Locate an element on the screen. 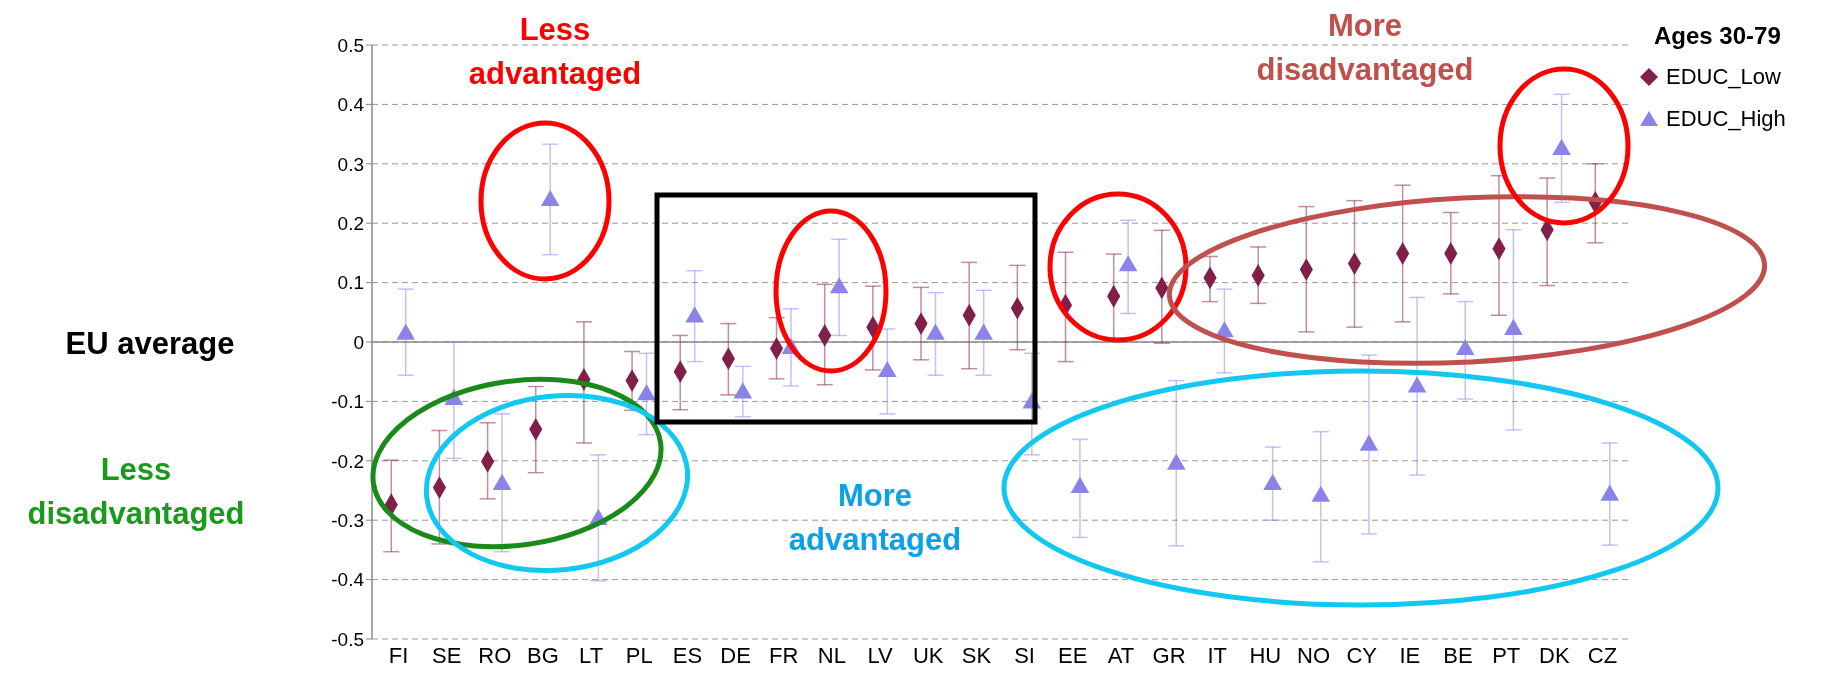  annotation: More disadvantaged is located at coordinates (1365, 48).